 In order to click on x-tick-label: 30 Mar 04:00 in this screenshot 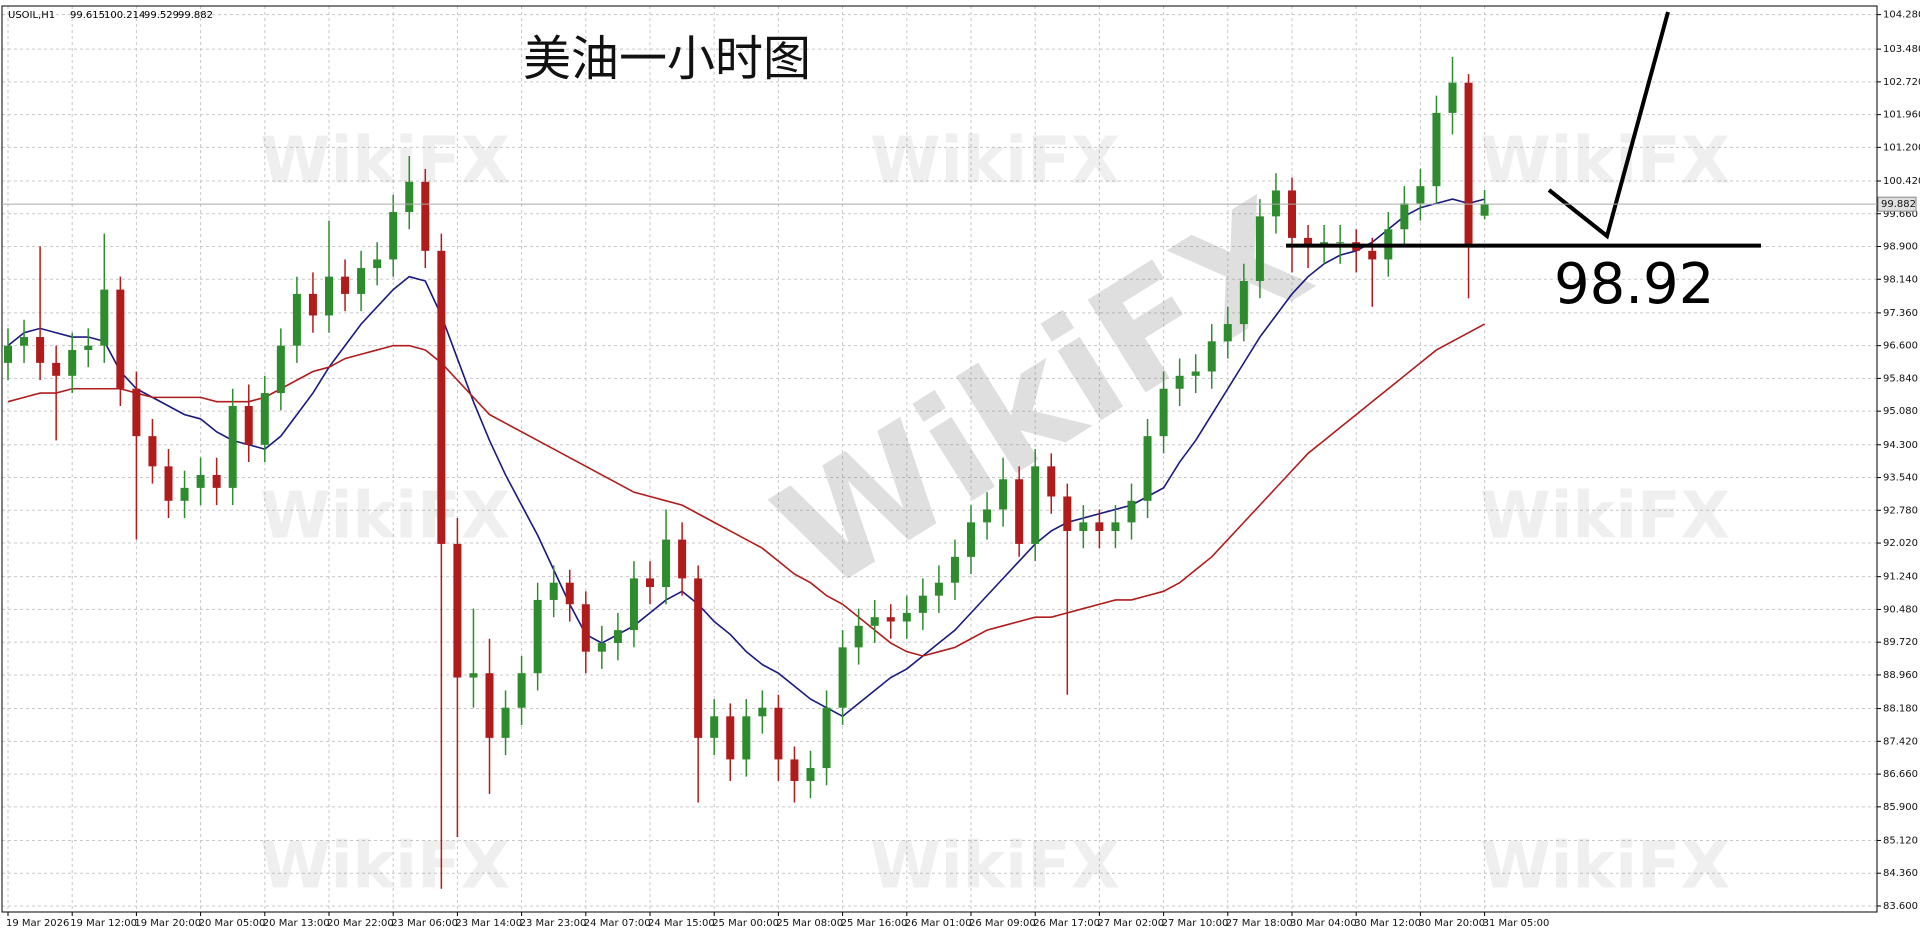, I will do `click(1323, 923)`.